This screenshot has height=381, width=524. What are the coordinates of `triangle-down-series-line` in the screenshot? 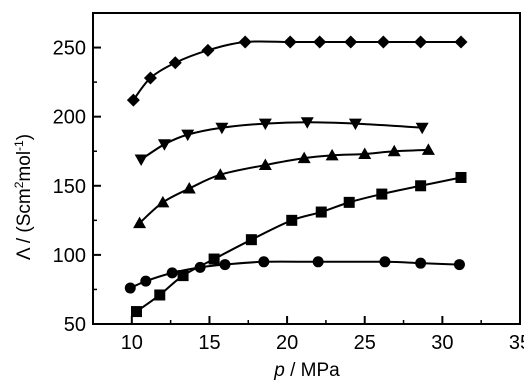 It's located at (281, 141).